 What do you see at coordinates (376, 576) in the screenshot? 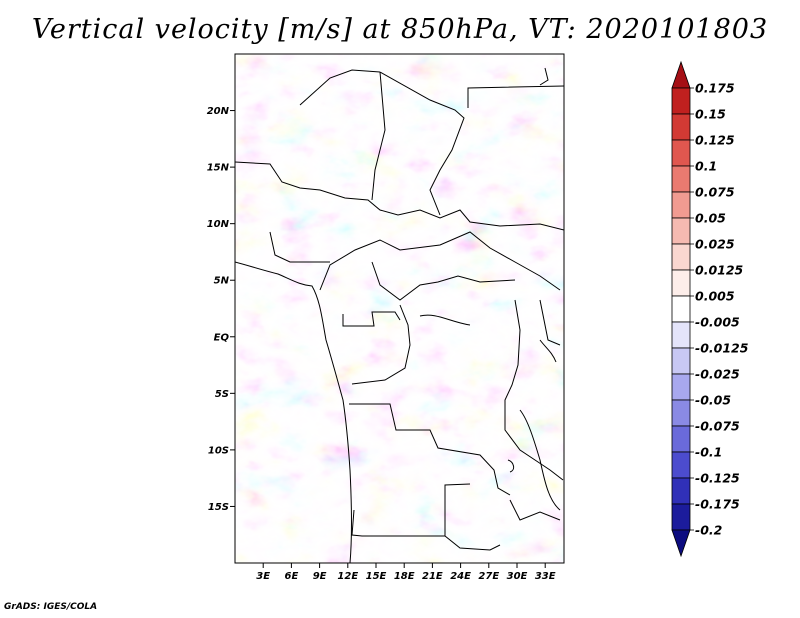
I see `lon-tick-label: 15E` at bounding box center [376, 576].